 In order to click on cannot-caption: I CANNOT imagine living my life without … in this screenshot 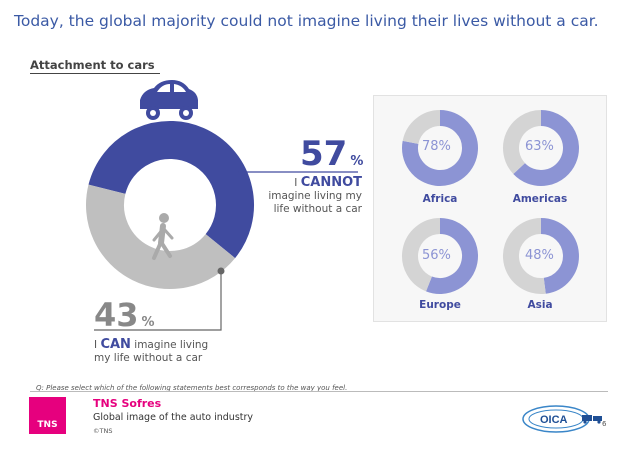, I will do `click(310, 196)`.